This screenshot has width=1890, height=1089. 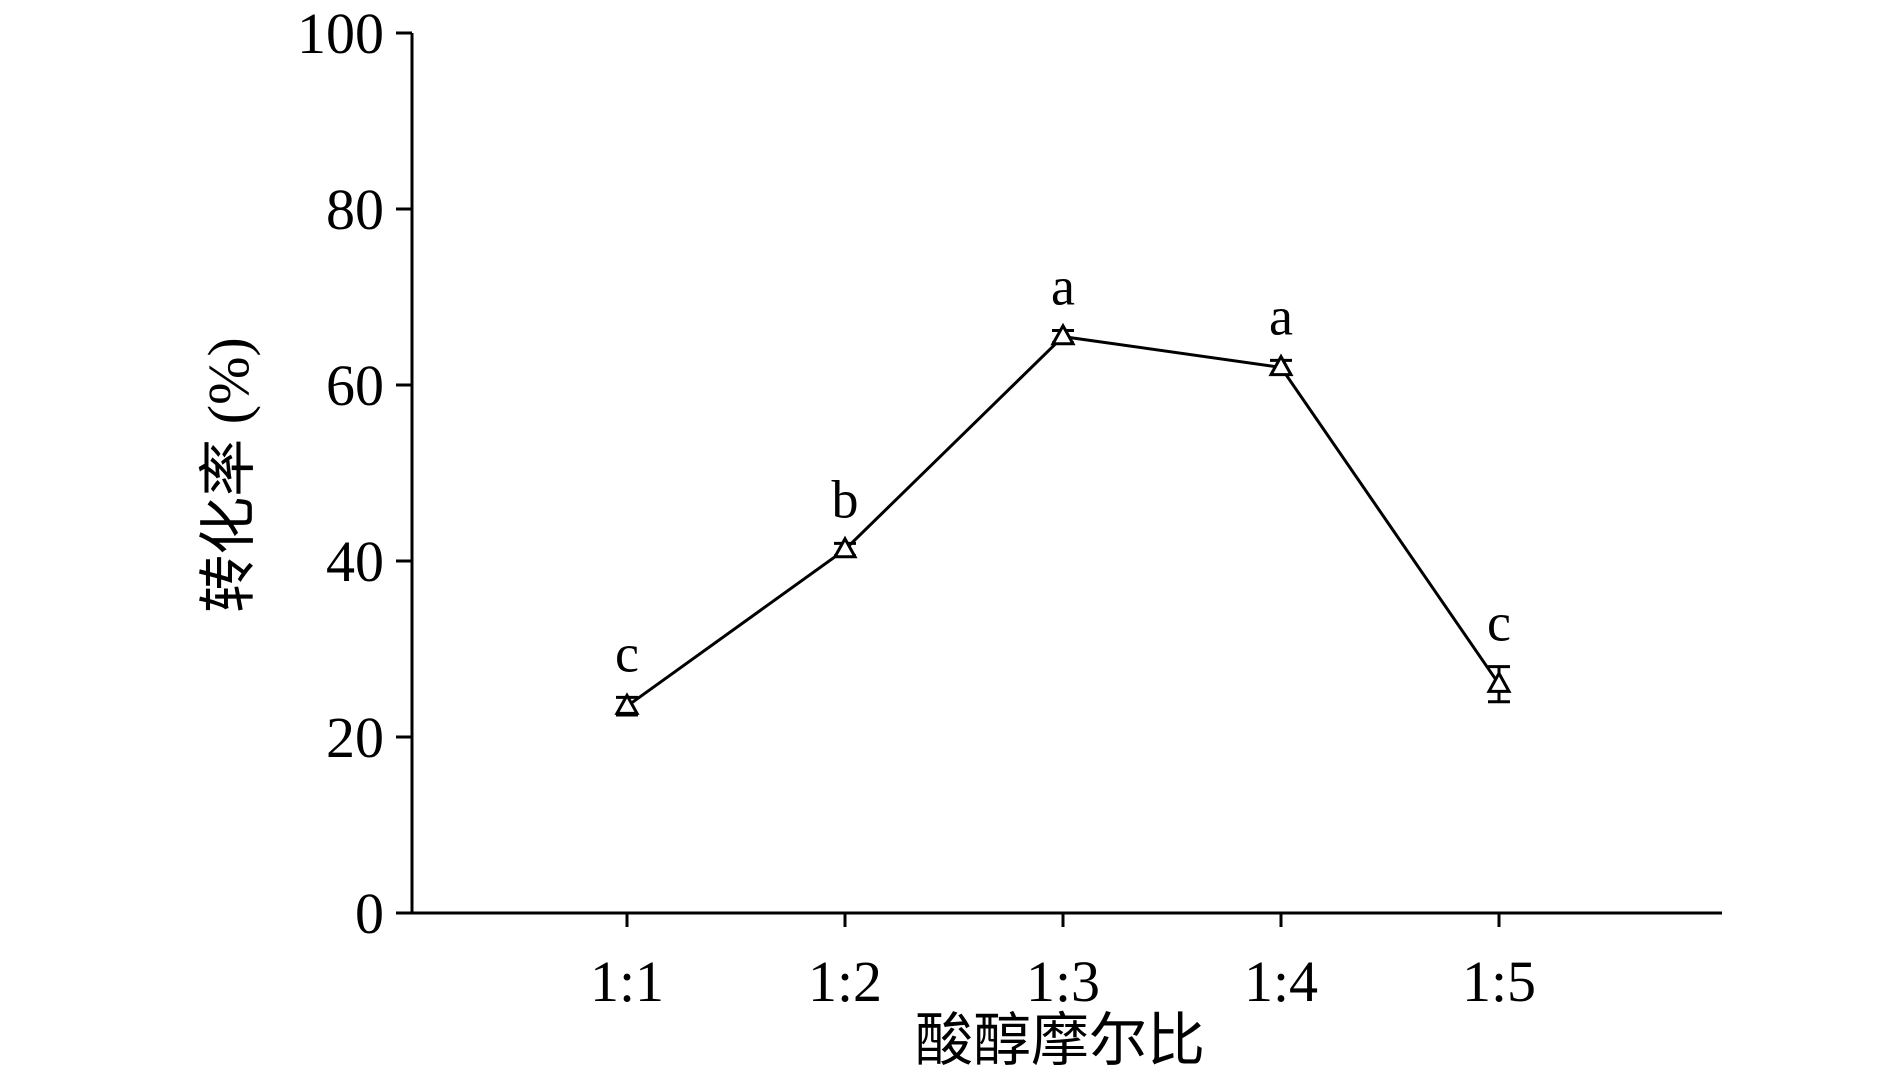 I want to click on x-axis-title: 酸醇摩尔比, so click(x=1060, y=1040).